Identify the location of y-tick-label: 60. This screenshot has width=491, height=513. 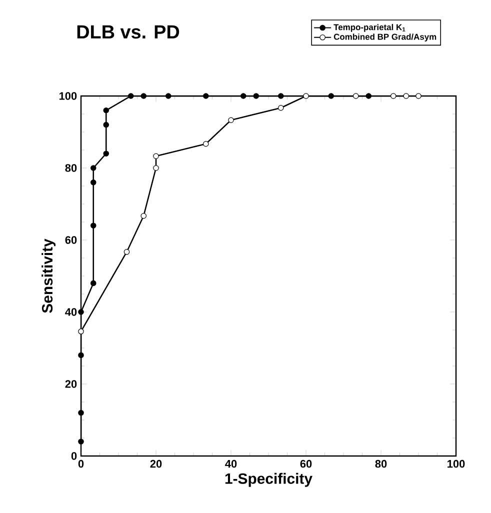
(71, 240).